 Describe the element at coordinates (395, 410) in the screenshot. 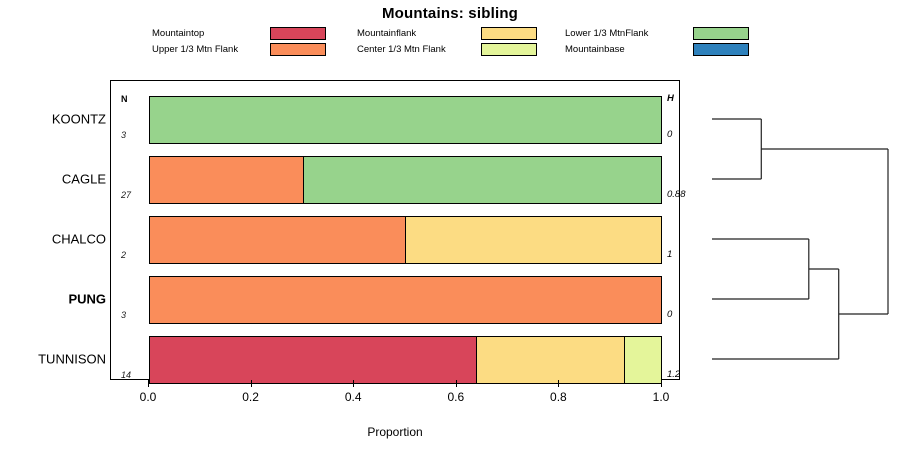

I see `x-axis: 0.0 0.2 0.4 0.6 0.8 1.0` at that location.